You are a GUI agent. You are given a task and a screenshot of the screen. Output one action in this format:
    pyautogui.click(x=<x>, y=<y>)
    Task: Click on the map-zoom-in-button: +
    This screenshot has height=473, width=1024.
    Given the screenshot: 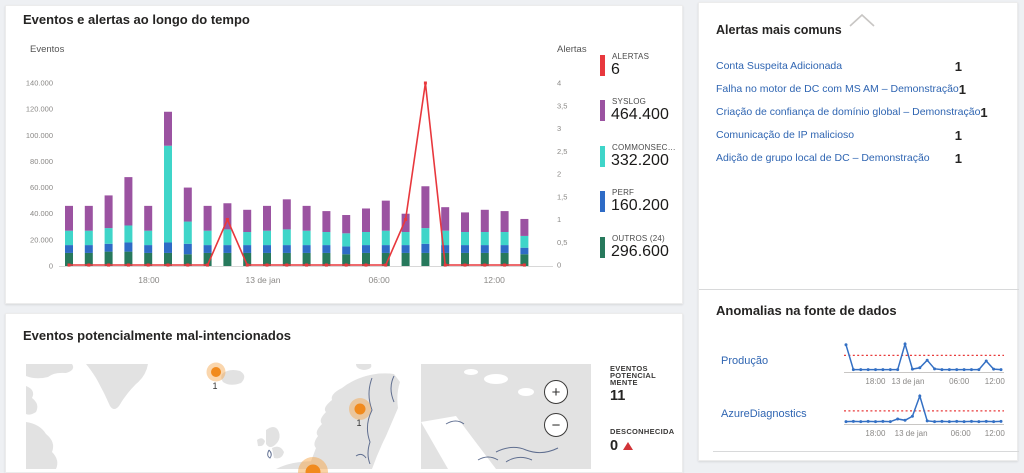 What is the action you would take?
    pyautogui.click(x=556, y=392)
    